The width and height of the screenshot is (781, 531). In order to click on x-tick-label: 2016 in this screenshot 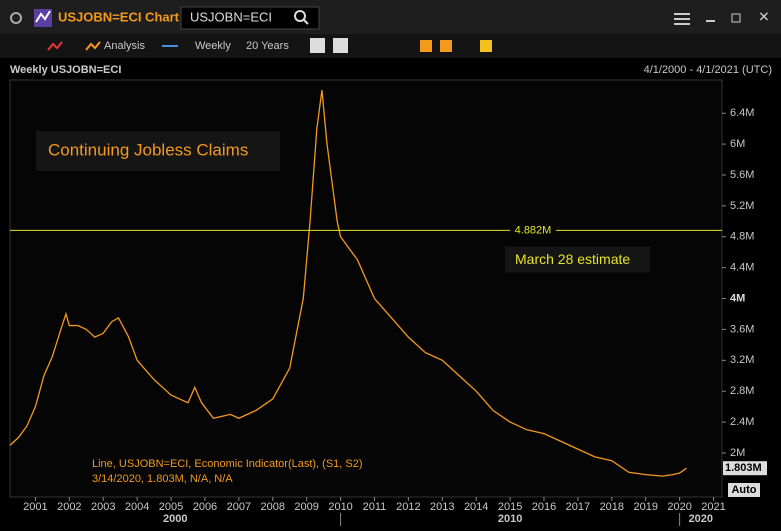, I will do `click(544, 507)`.